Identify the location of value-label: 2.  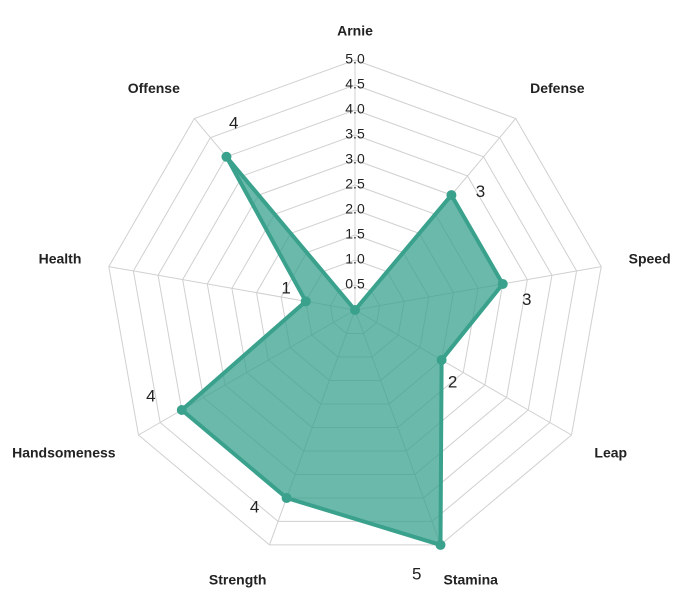
(452, 382).